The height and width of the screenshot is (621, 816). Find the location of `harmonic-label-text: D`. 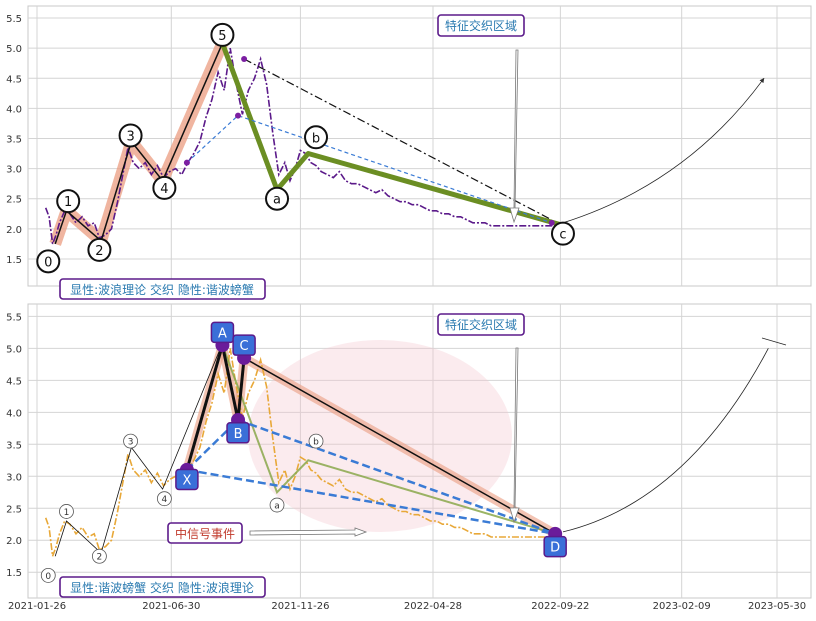

harmonic-label-text: D is located at coordinates (555, 548).